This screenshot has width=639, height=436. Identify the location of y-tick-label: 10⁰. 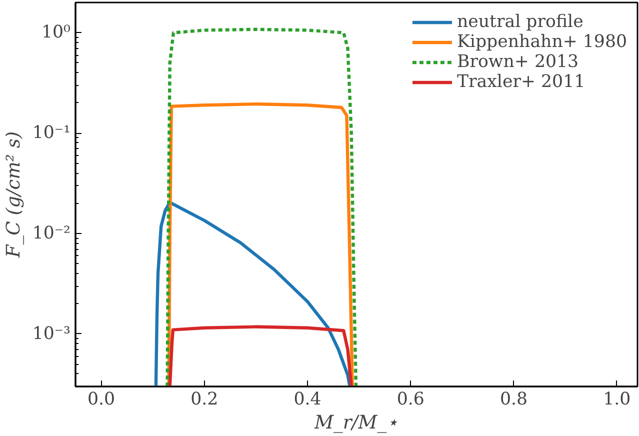
(56, 32).